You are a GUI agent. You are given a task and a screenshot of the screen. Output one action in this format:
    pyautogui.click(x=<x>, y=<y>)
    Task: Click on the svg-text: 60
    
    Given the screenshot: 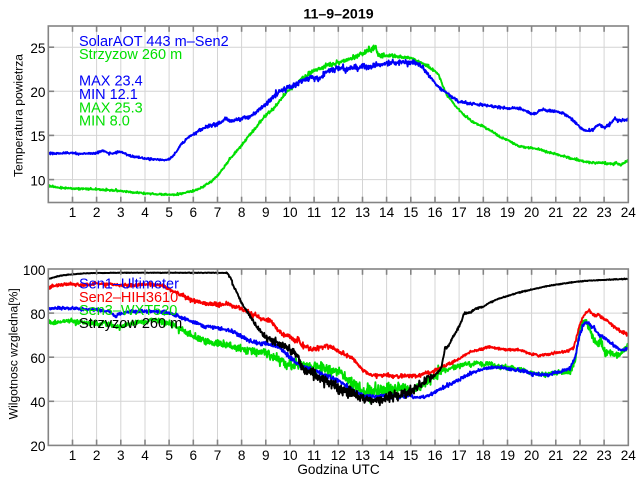 What is the action you would take?
    pyautogui.click(x=38, y=358)
    